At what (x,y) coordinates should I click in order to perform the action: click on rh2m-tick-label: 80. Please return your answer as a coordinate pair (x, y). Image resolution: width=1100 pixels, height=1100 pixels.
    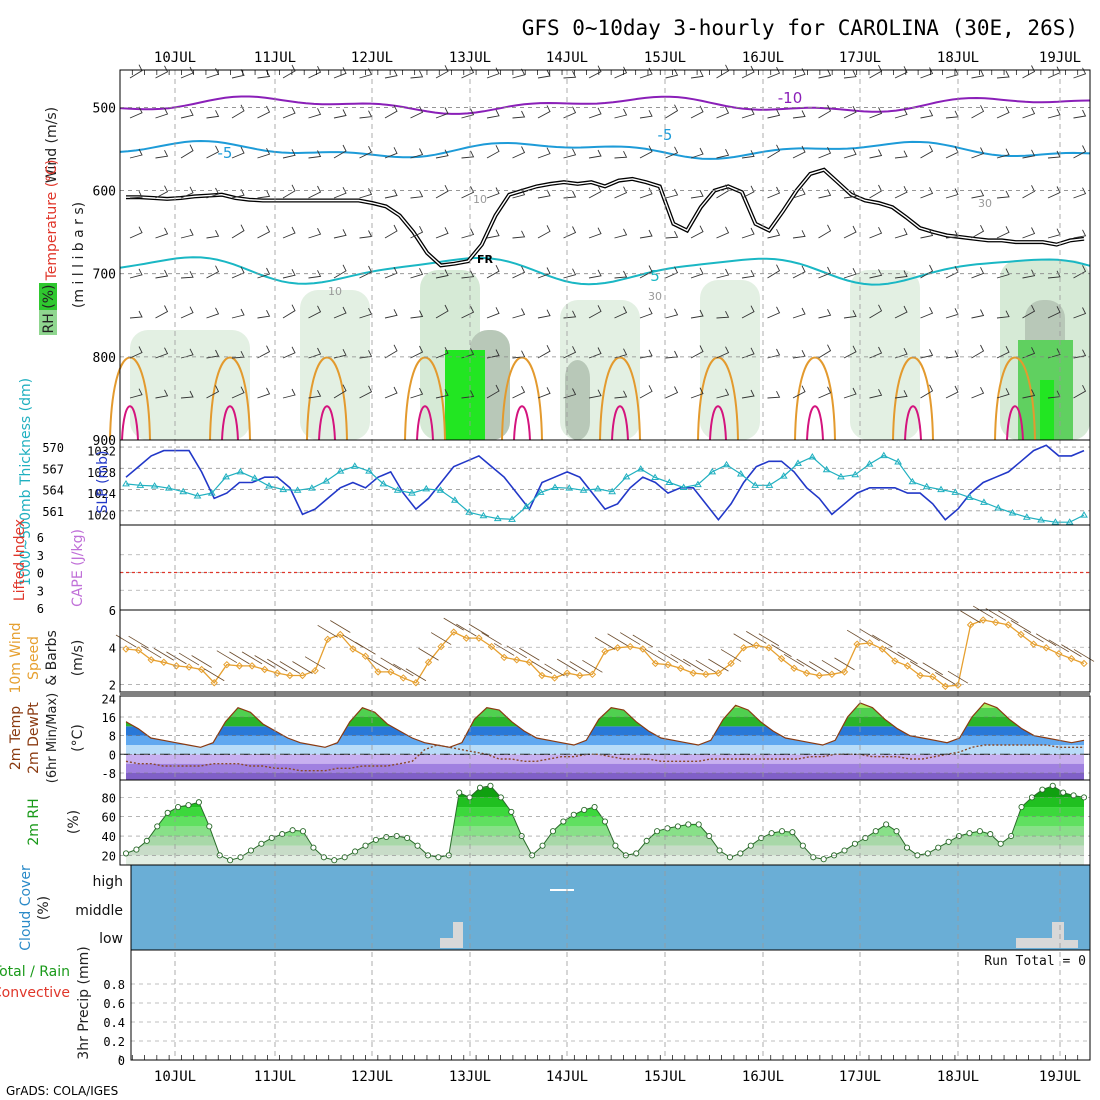
    Looking at the image, I should click on (109, 798).